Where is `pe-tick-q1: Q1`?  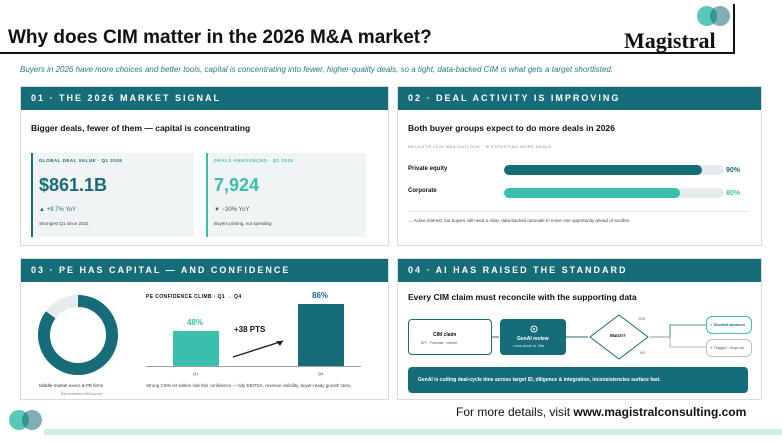
pe-tick-q1: Q1 is located at coordinates (196, 373).